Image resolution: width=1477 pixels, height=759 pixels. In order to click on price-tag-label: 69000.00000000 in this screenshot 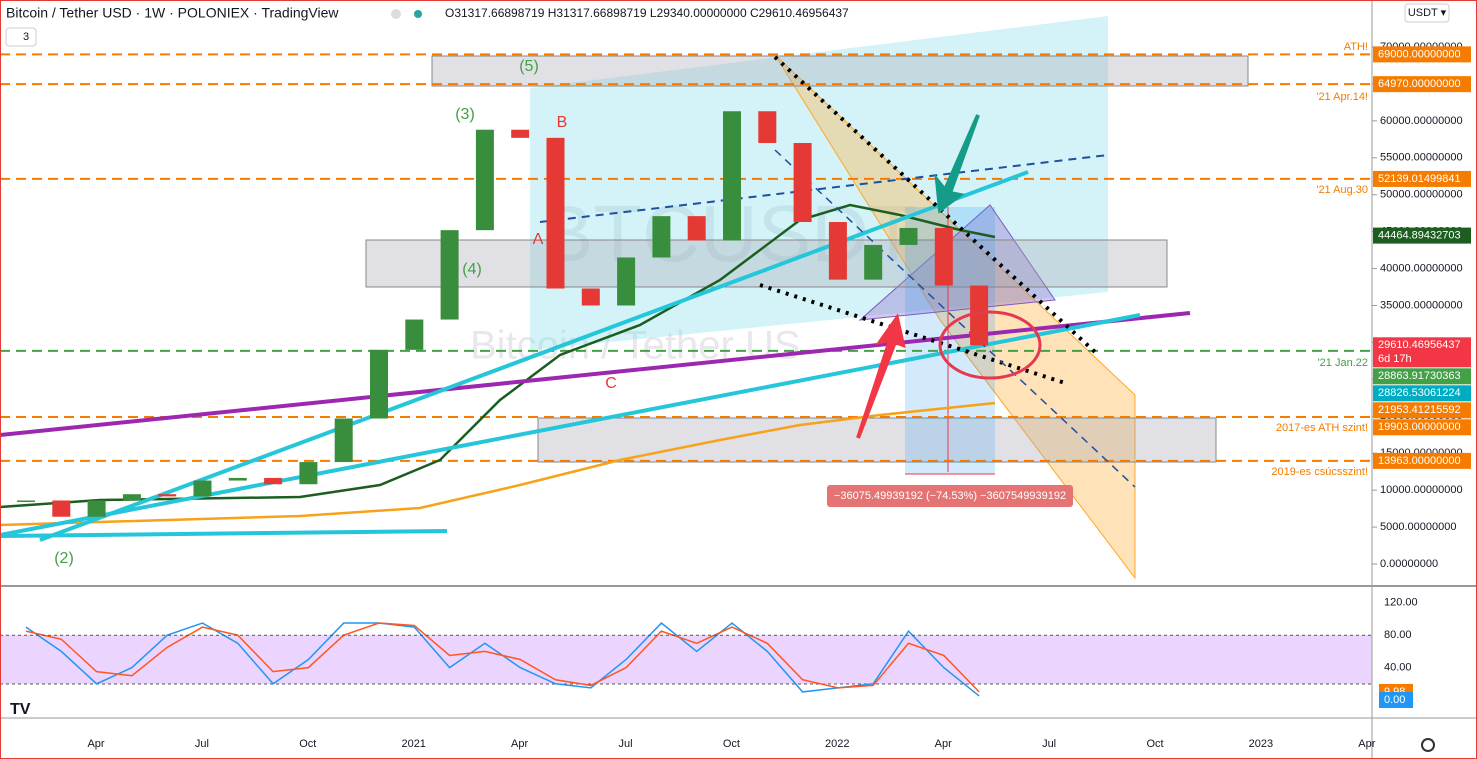, I will do `click(1419, 54)`.